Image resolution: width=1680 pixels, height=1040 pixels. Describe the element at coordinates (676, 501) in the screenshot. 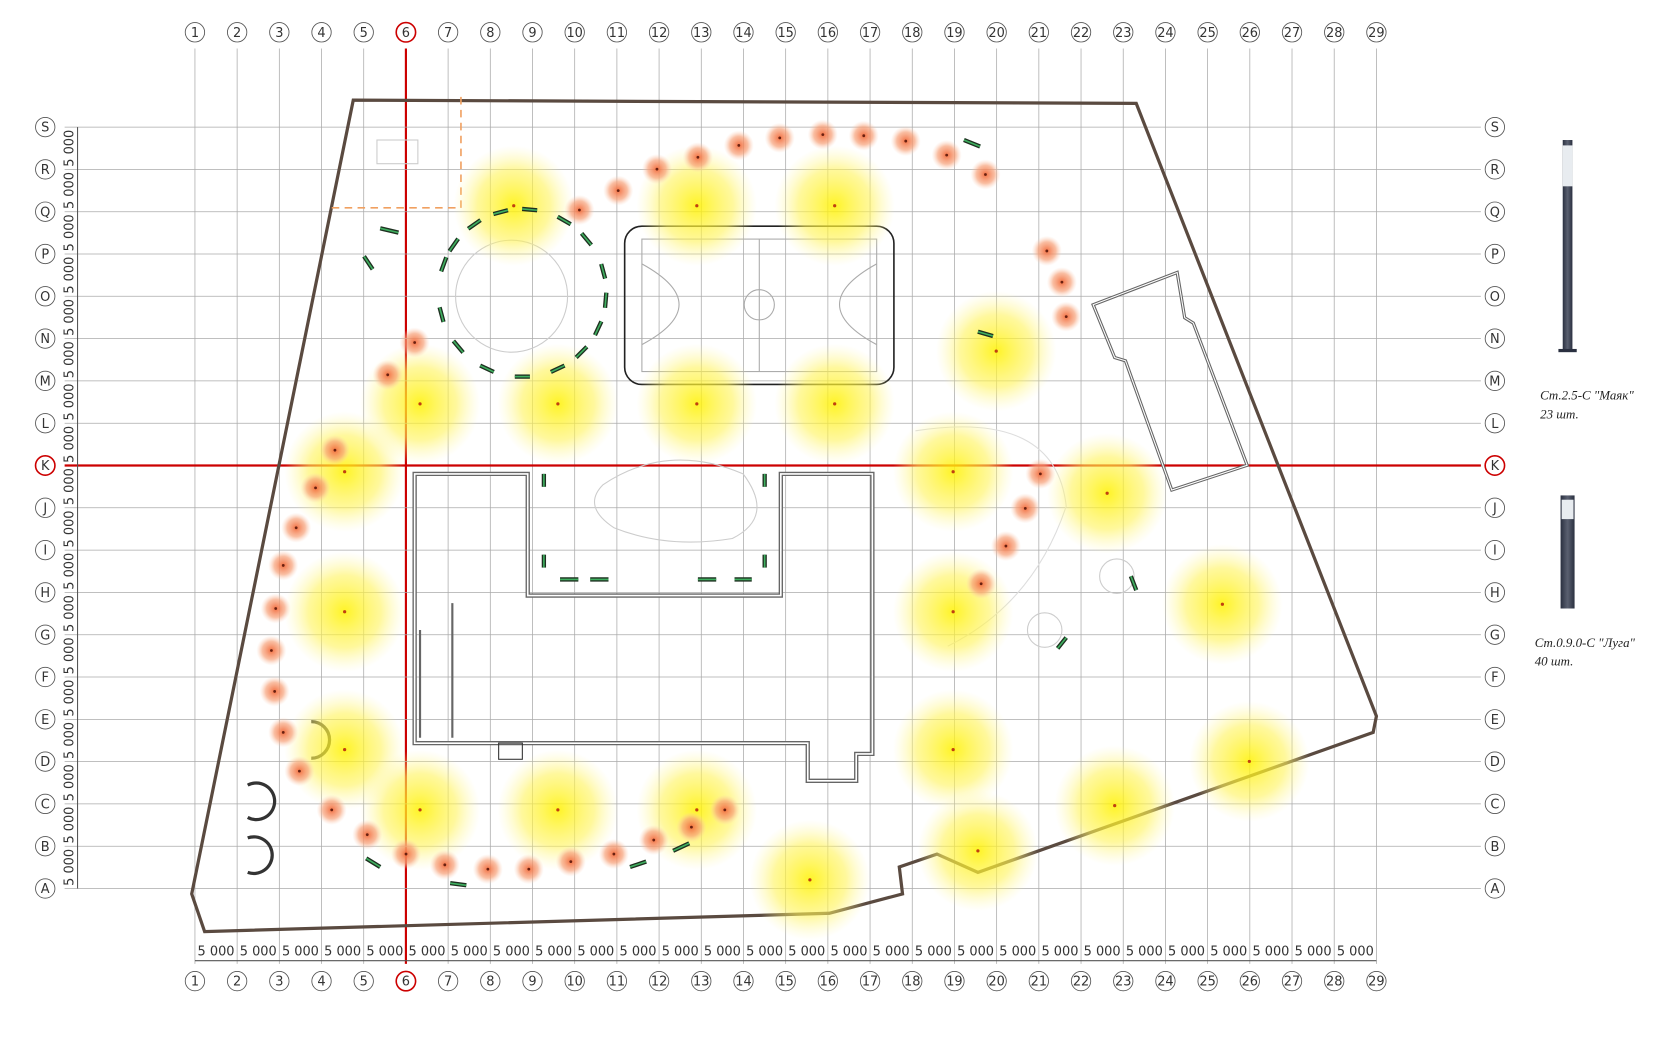

I see `lawn` at that location.